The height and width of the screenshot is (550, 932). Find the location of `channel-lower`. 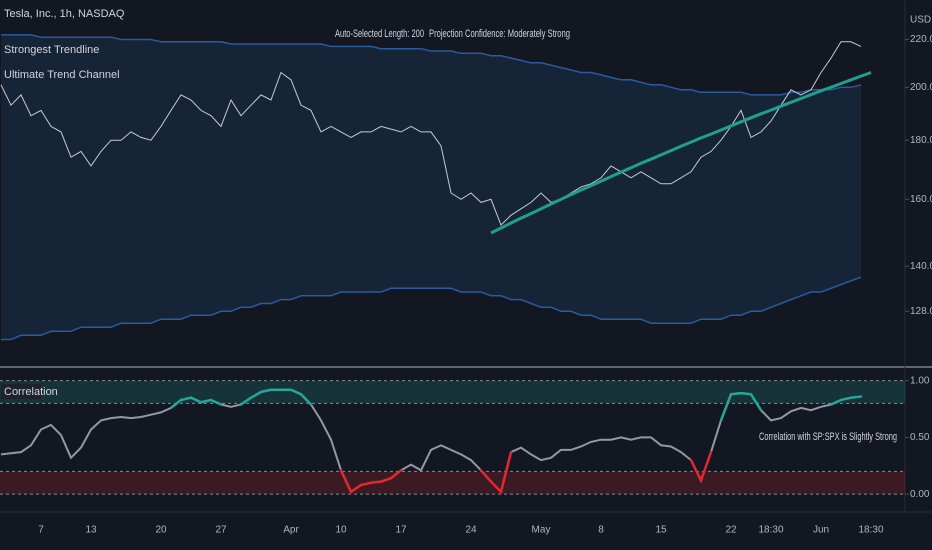

channel-lower is located at coordinates (431, 308).